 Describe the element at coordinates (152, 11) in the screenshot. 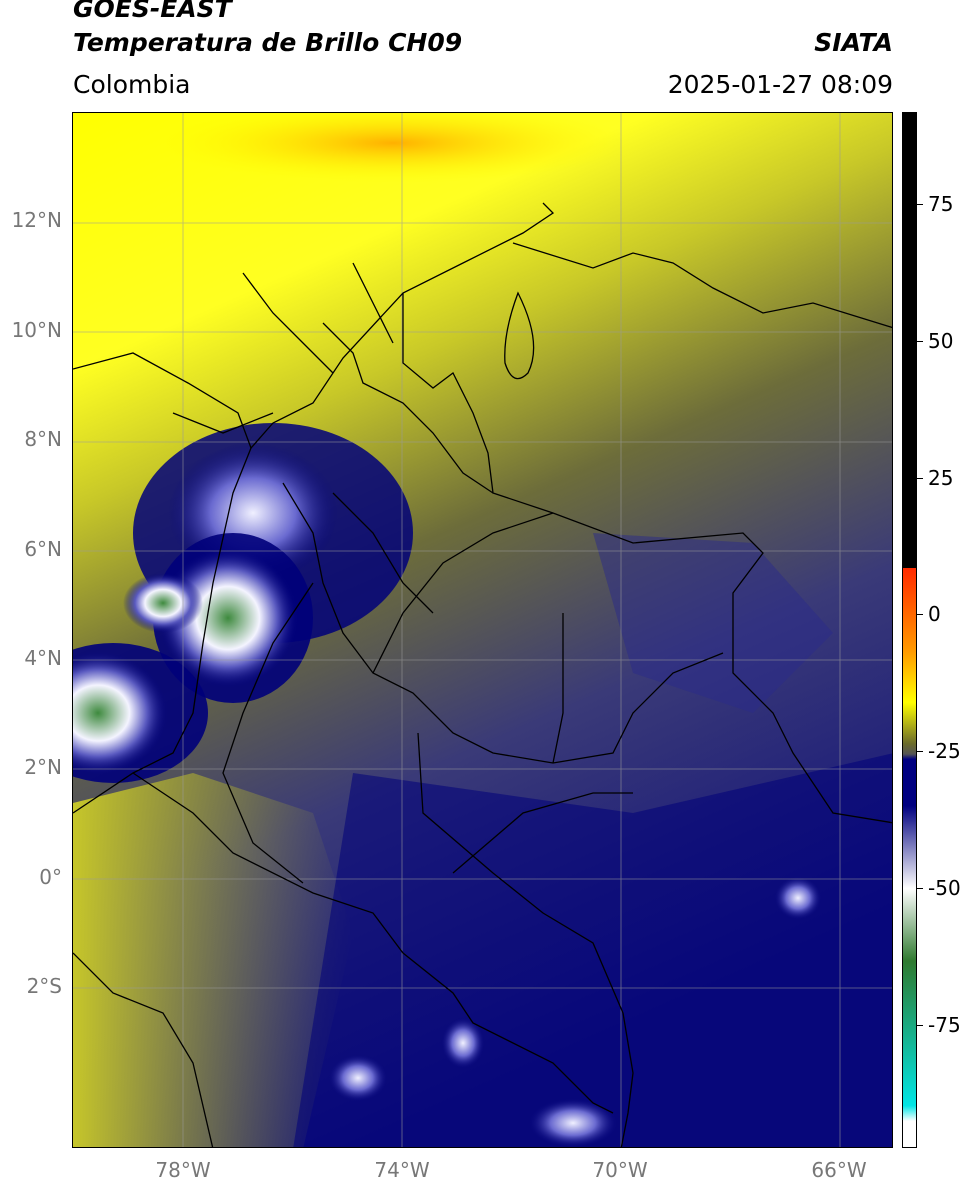

I see `satellite-title: GOES-EAST` at that location.